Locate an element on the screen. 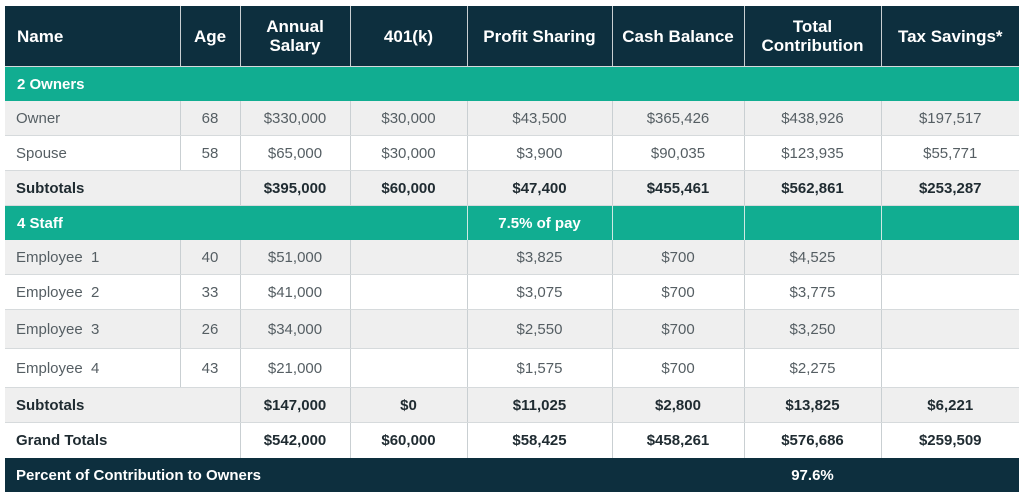  cell-name: Employee 2 is located at coordinates (93, 292).